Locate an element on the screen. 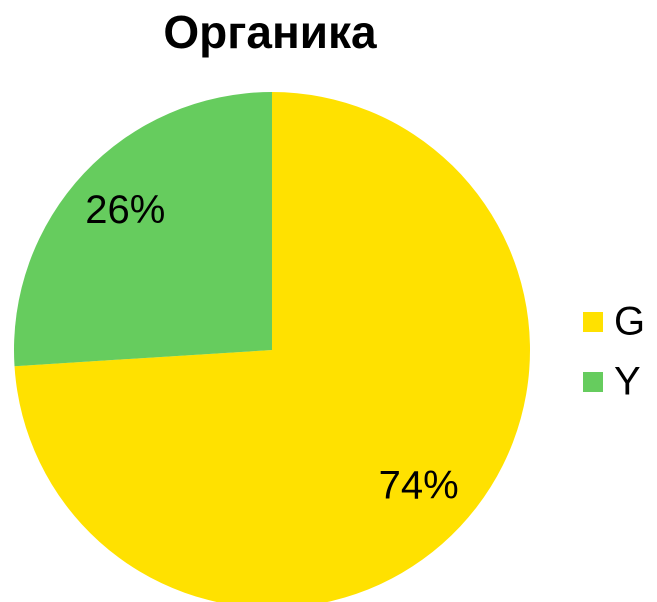 Image resolution: width=657 pixels, height=602 pixels. legend-label: G is located at coordinates (629, 322).